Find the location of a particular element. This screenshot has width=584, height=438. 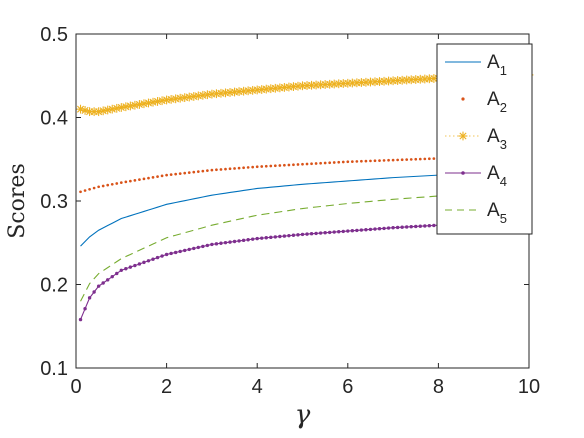

legend-label-subscript: 2 is located at coordinates (503, 107).